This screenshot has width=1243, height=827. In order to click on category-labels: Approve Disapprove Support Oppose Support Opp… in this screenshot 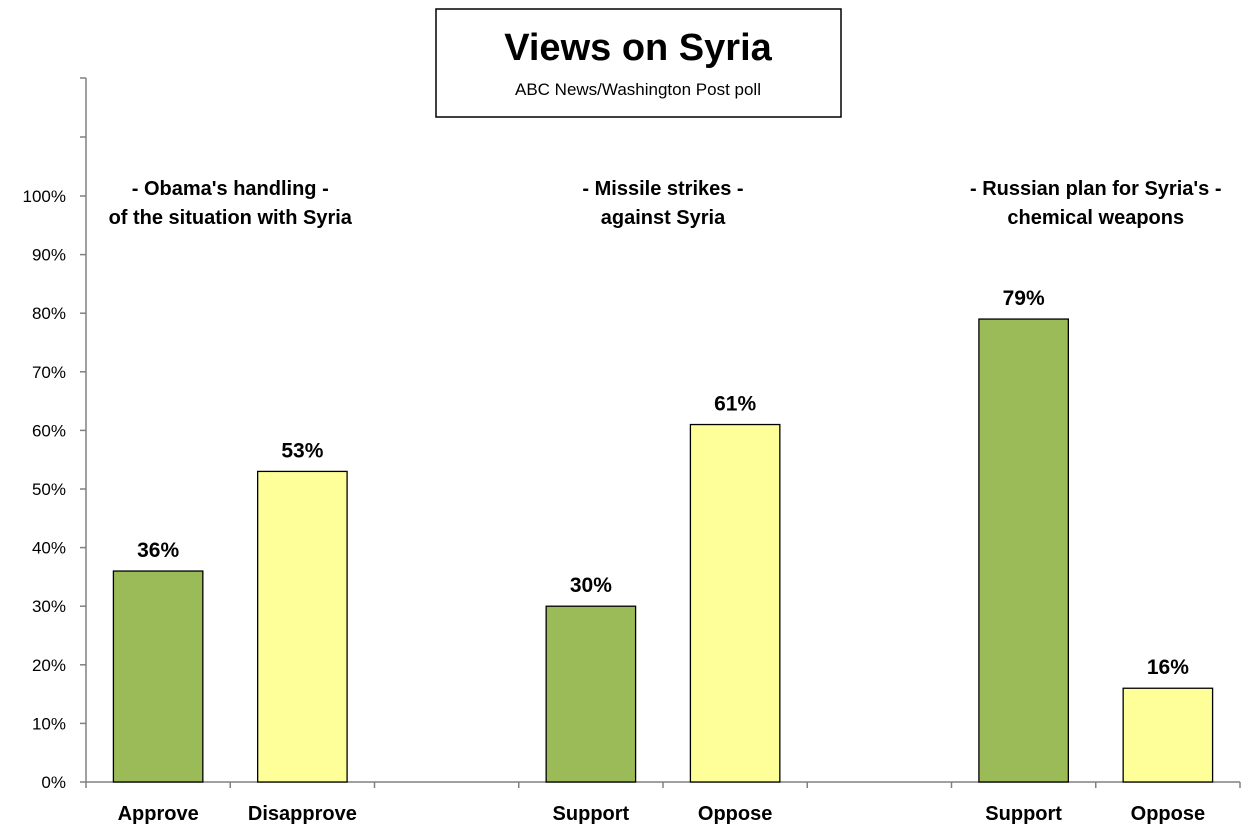, I will do `click(662, 814)`.